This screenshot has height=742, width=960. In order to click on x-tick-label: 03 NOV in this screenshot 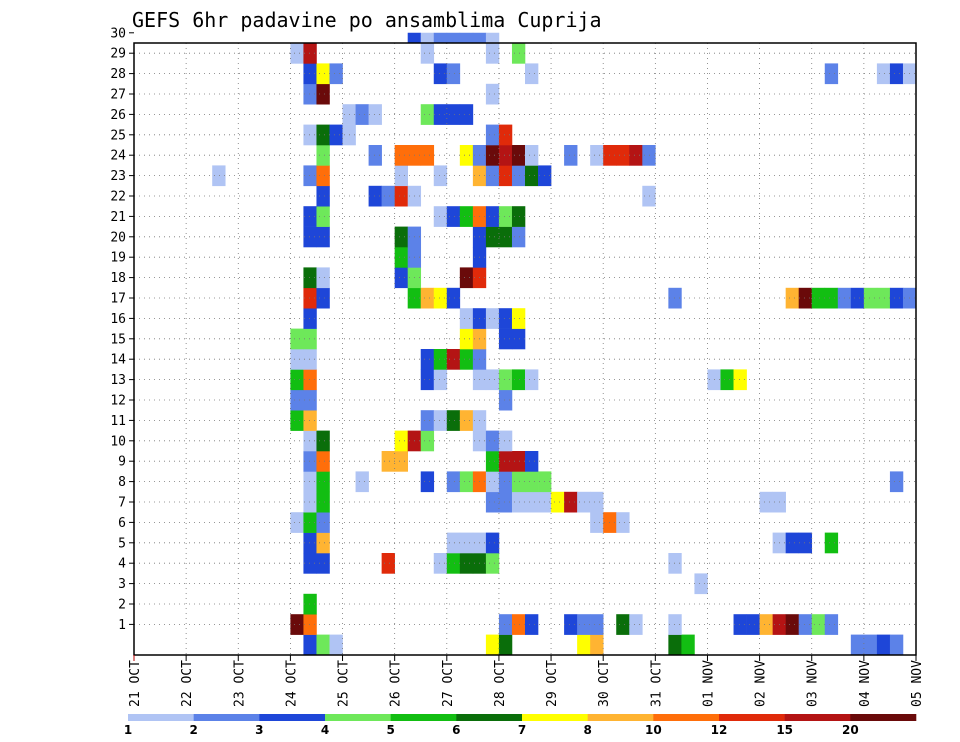, I will do `click(813, 683)`.